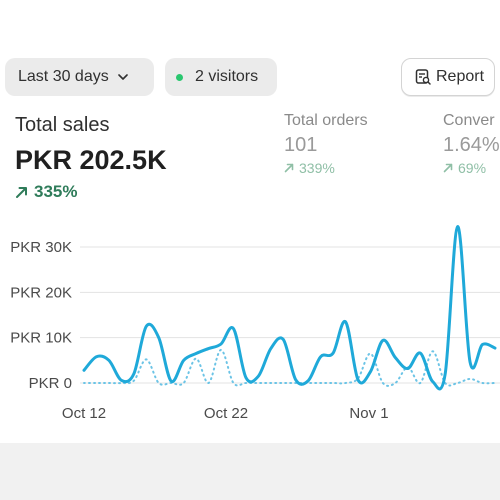 This screenshot has width=500, height=500. Describe the element at coordinates (317, 168) in the screenshot. I see `total-orders-delta-value: 339%` at that location.